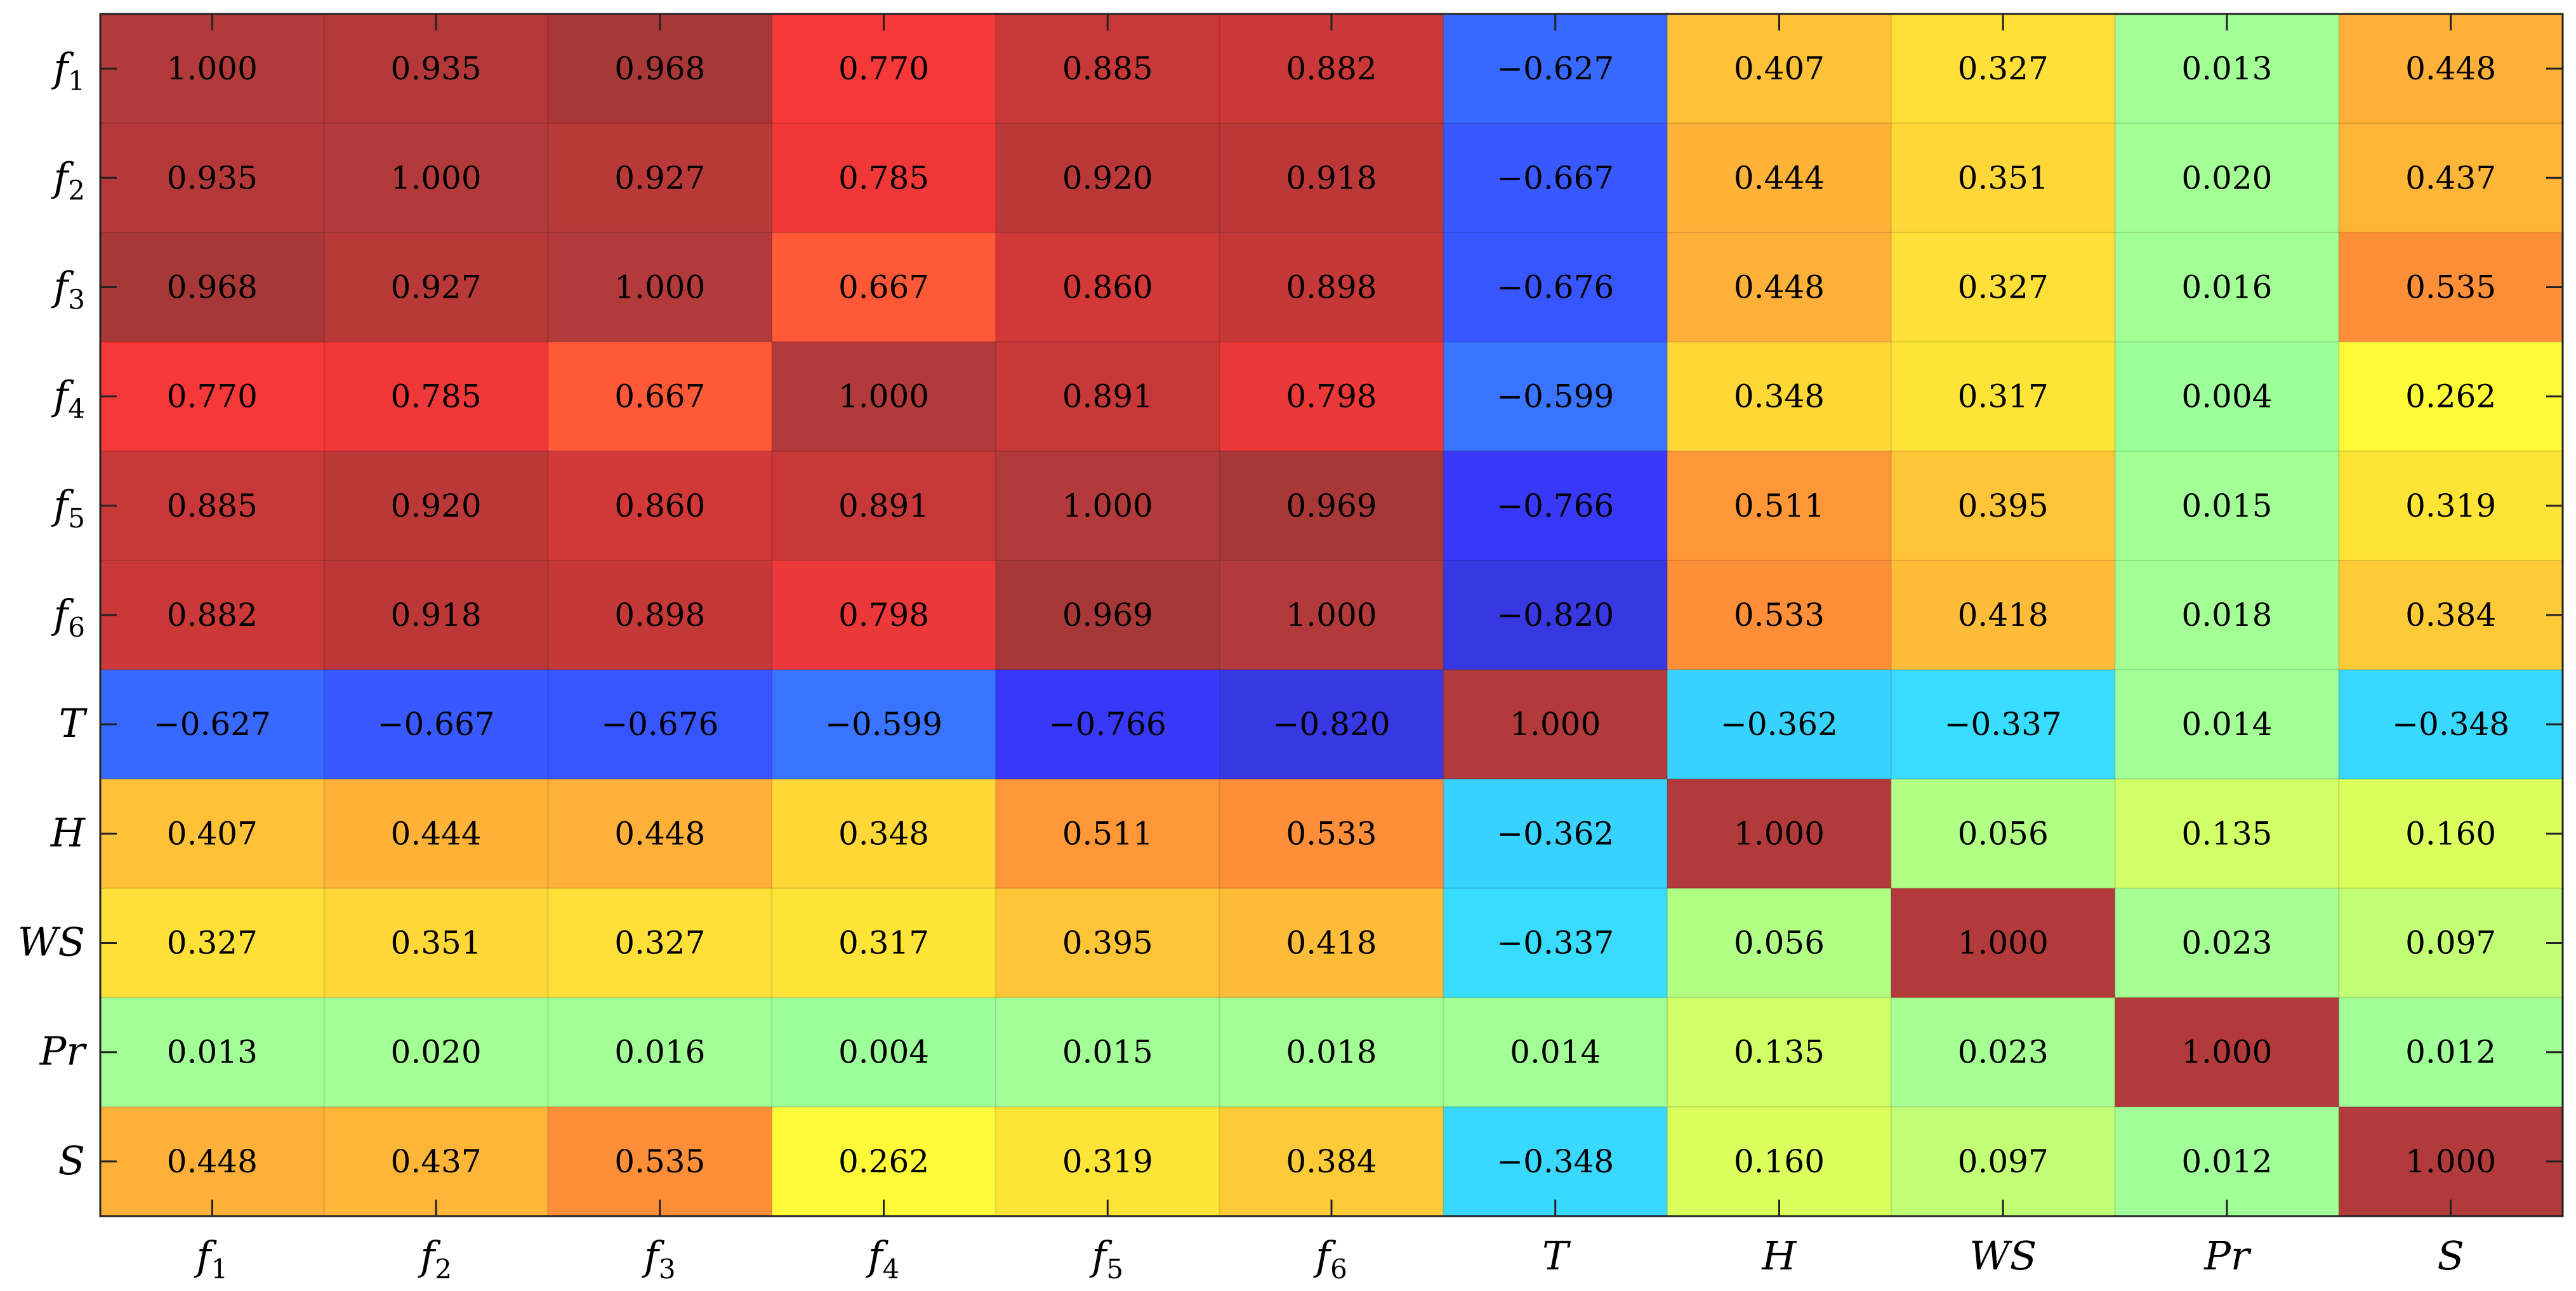 Image resolution: width=2576 pixels, height=1291 pixels. I want to click on cell-value-label: −0.362, so click(1555, 834).